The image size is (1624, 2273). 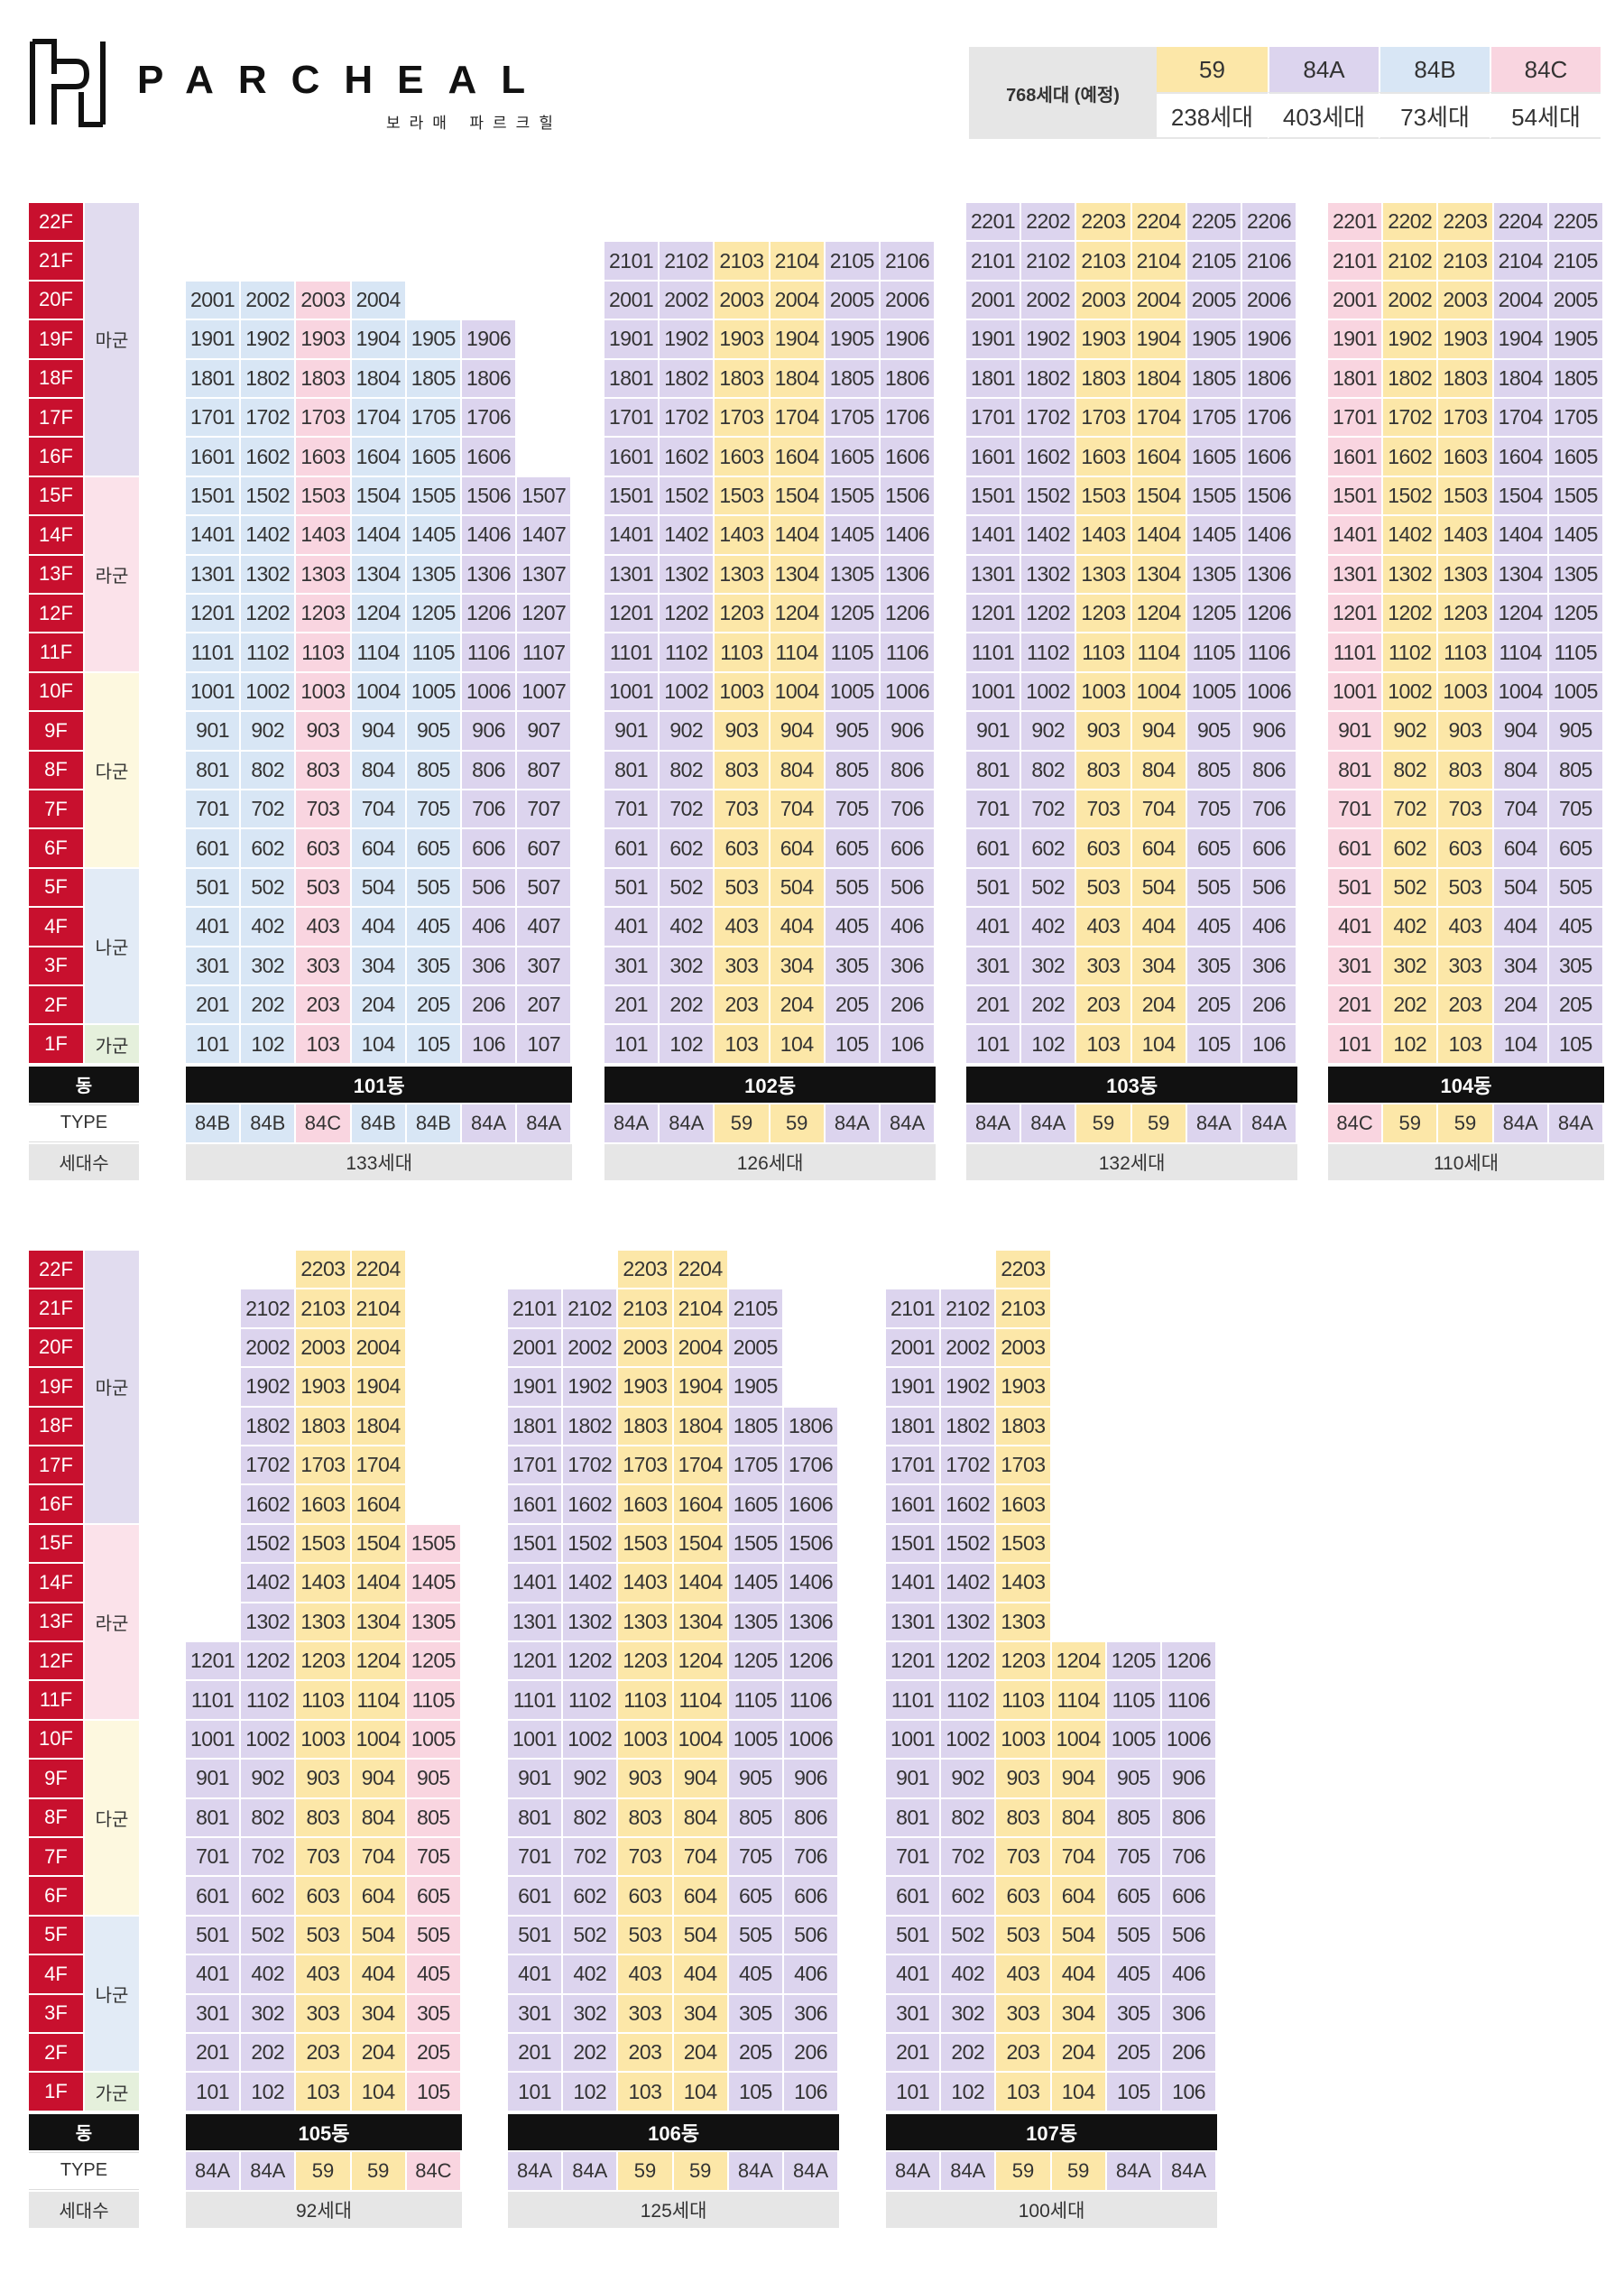 I want to click on unit-cell: 1102, so click(x=969, y=1701).